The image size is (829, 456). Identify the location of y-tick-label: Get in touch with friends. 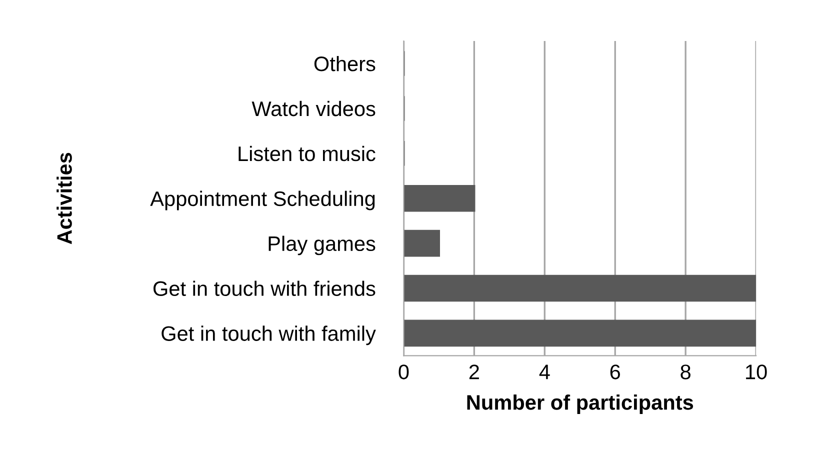
(265, 288).